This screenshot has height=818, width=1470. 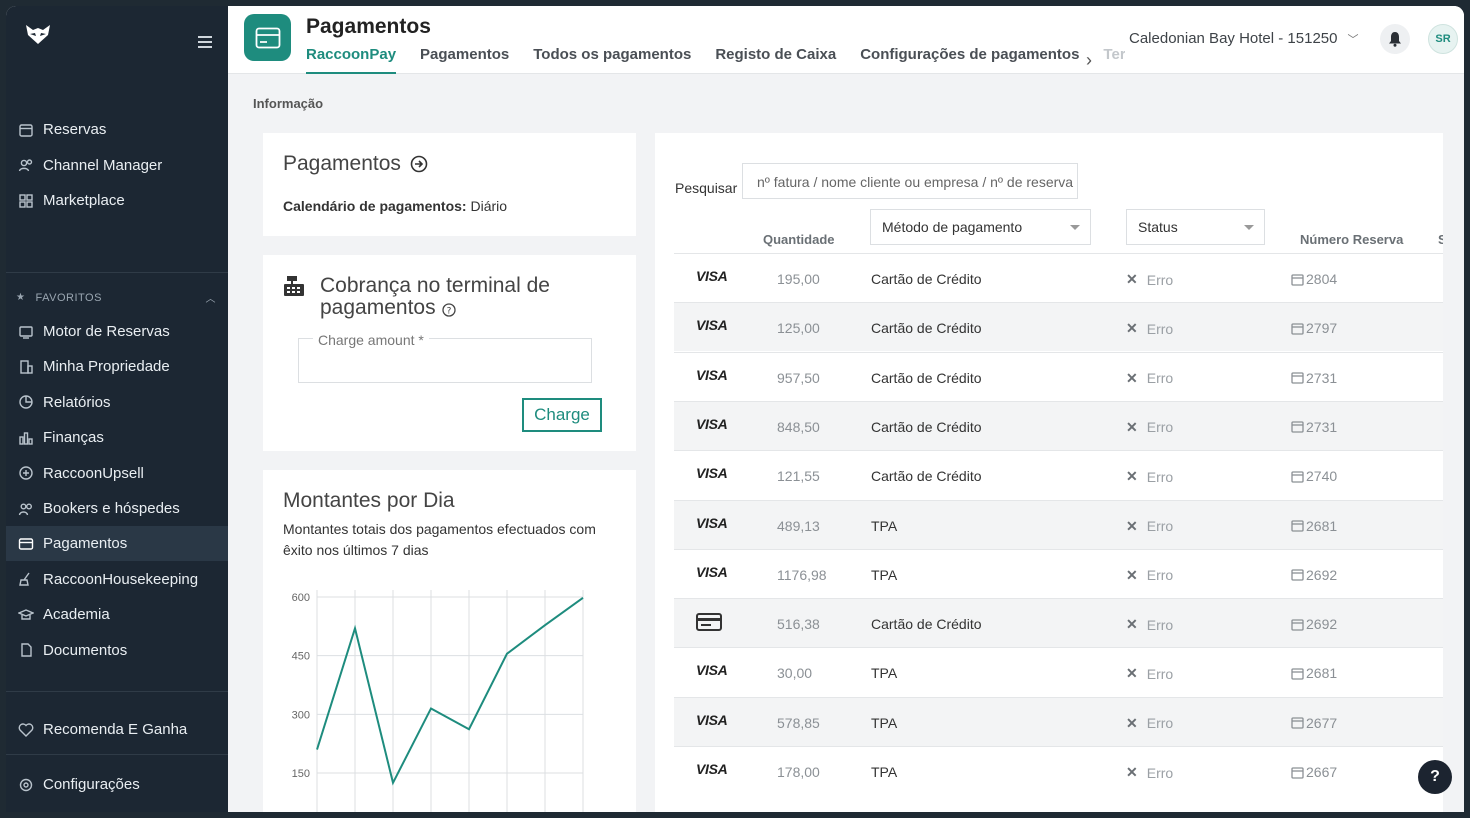 What do you see at coordinates (445, 360) in the screenshot?
I see `charge-amount-field` at bounding box center [445, 360].